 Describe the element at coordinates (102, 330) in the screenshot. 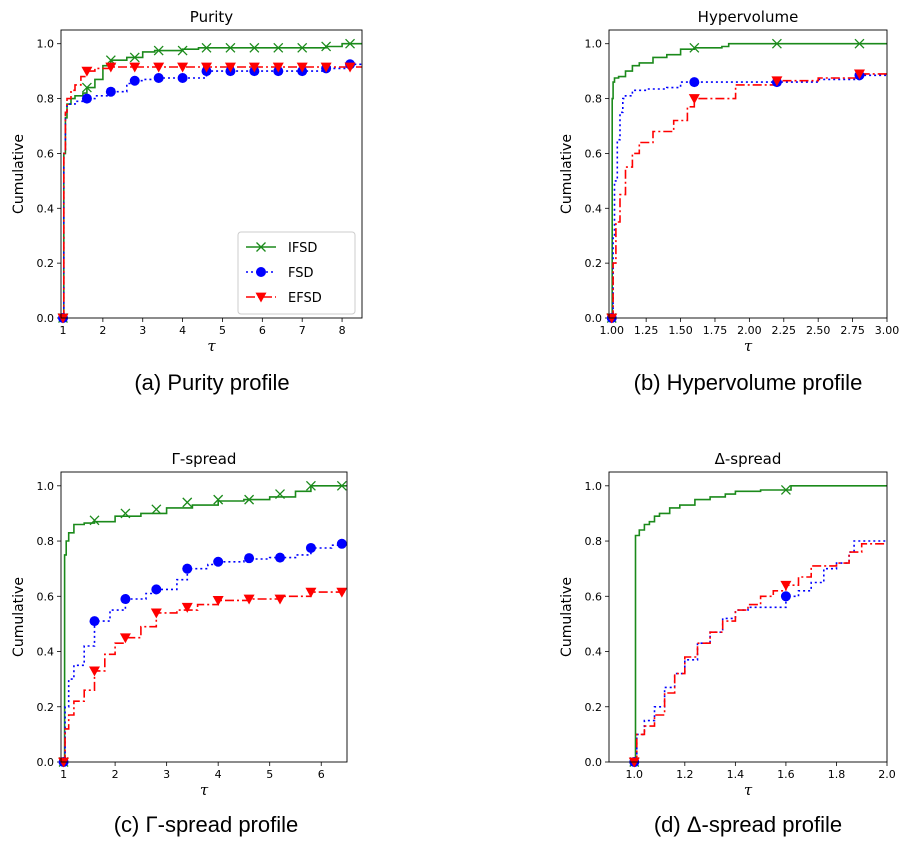

I see `x-tick-label: 2` at that location.